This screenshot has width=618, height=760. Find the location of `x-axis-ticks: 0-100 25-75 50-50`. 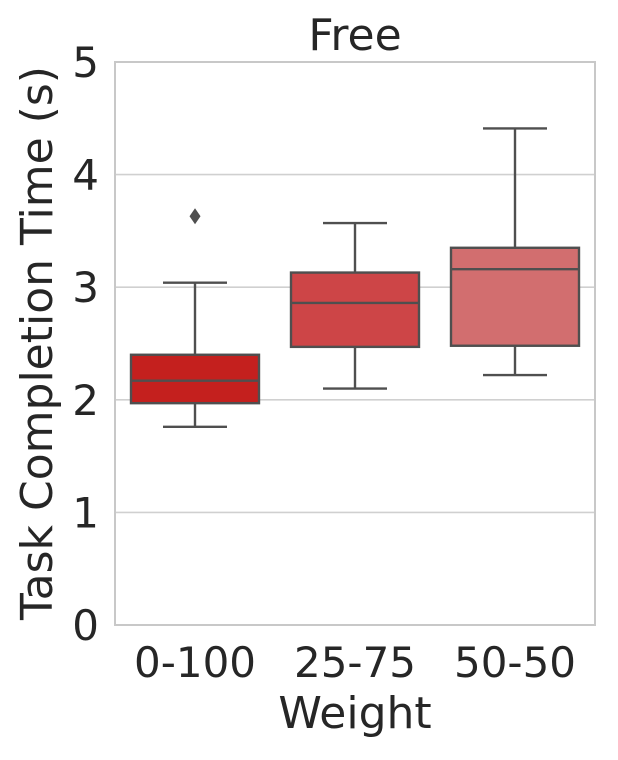

x-axis-ticks: 0-100 25-75 50-50 is located at coordinates (355, 662).